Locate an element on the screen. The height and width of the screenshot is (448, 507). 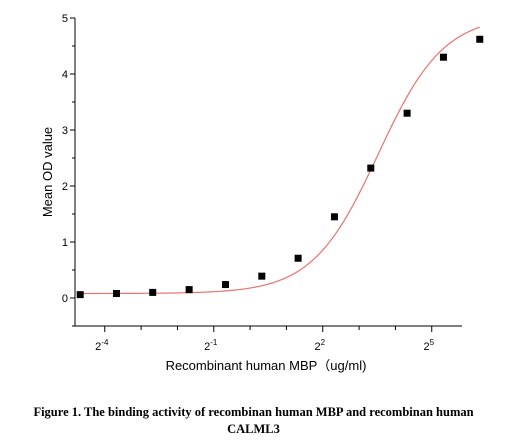
x-tick-label: 22 is located at coordinates (319, 345).